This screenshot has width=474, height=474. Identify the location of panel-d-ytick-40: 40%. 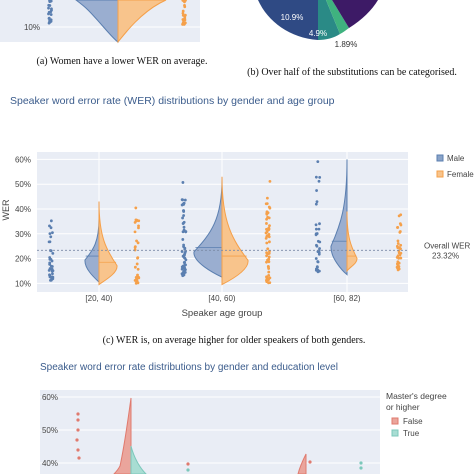
(50, 463).